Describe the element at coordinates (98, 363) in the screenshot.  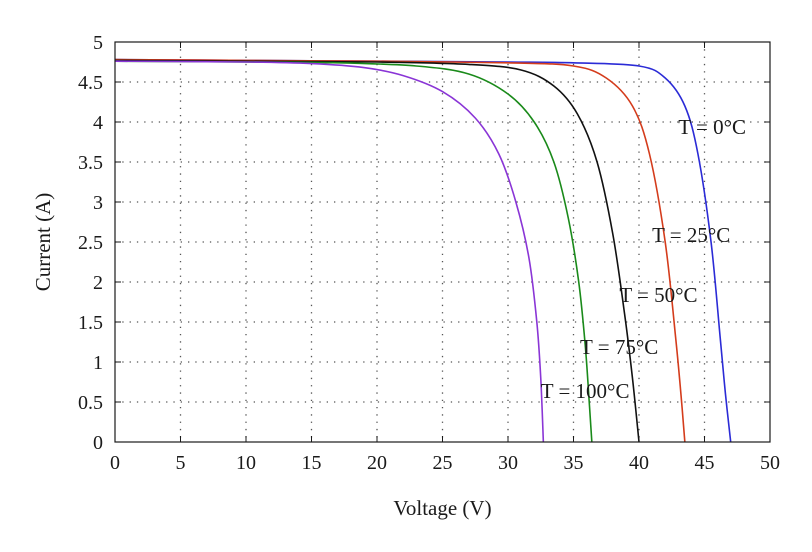
I see `y-tick-label: 1` at that location.